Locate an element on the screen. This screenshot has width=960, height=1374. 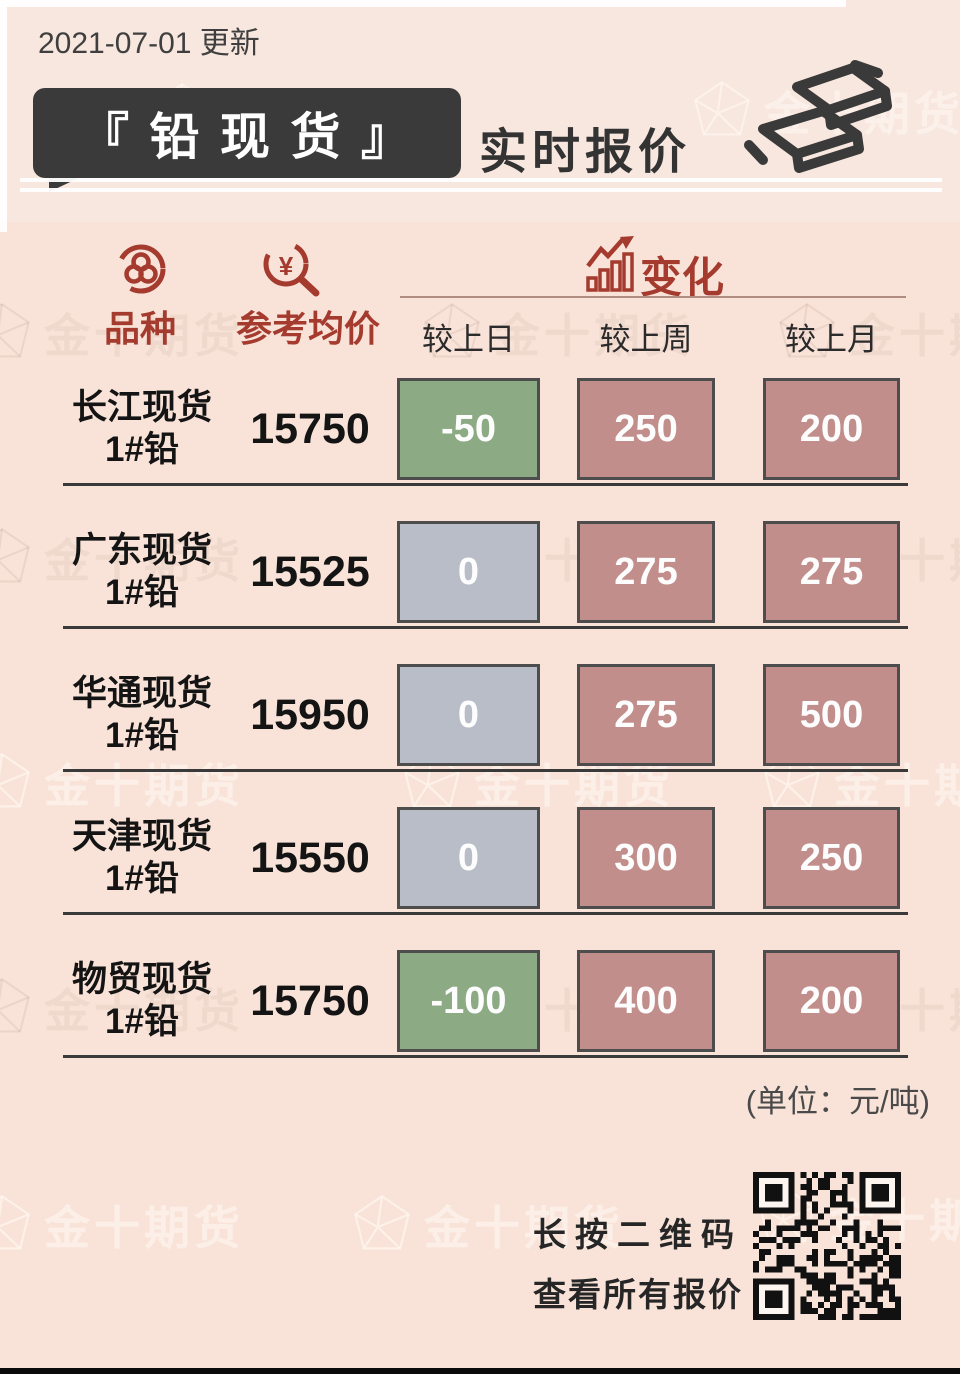
table-row: 广东现货 1#铅 15525 0 275 275 is located at coordinates (480, 575).